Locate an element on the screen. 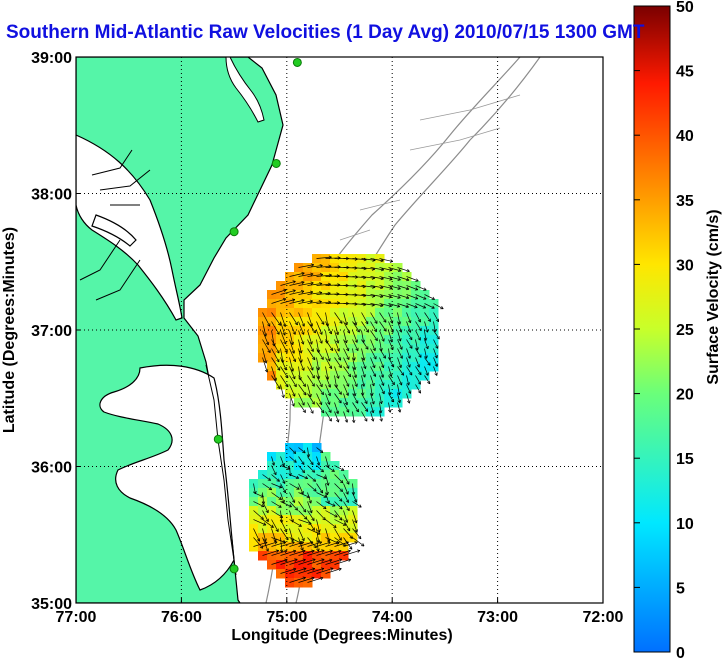 The height and width of the screenshot is (659, 724). y-tick-label: 38:00 is located at coordinates (51, 195).